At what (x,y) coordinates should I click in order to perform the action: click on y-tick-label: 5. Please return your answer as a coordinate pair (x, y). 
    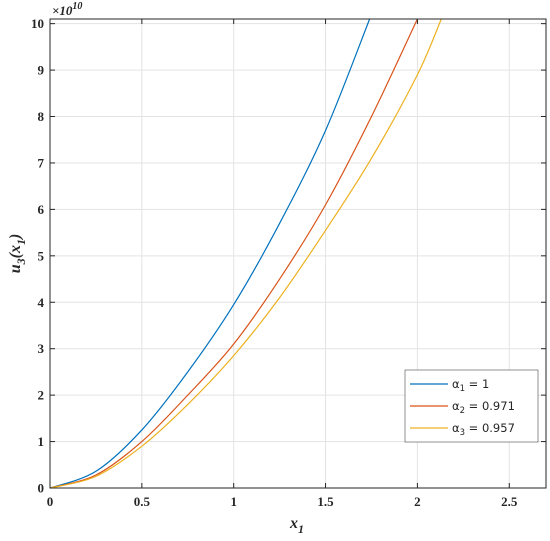
    Looking at the image, I should click on (41, 255).